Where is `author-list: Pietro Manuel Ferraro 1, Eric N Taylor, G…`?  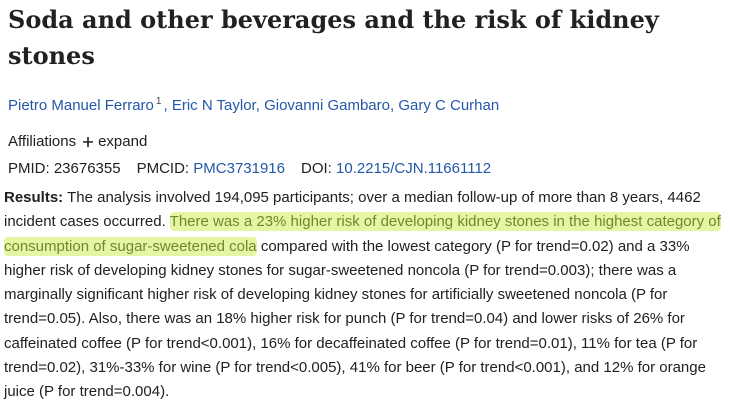 author-list: Pietro Manuel Ferraro 1, Eric N Taylor, G… is located at coordinates (253, 105).